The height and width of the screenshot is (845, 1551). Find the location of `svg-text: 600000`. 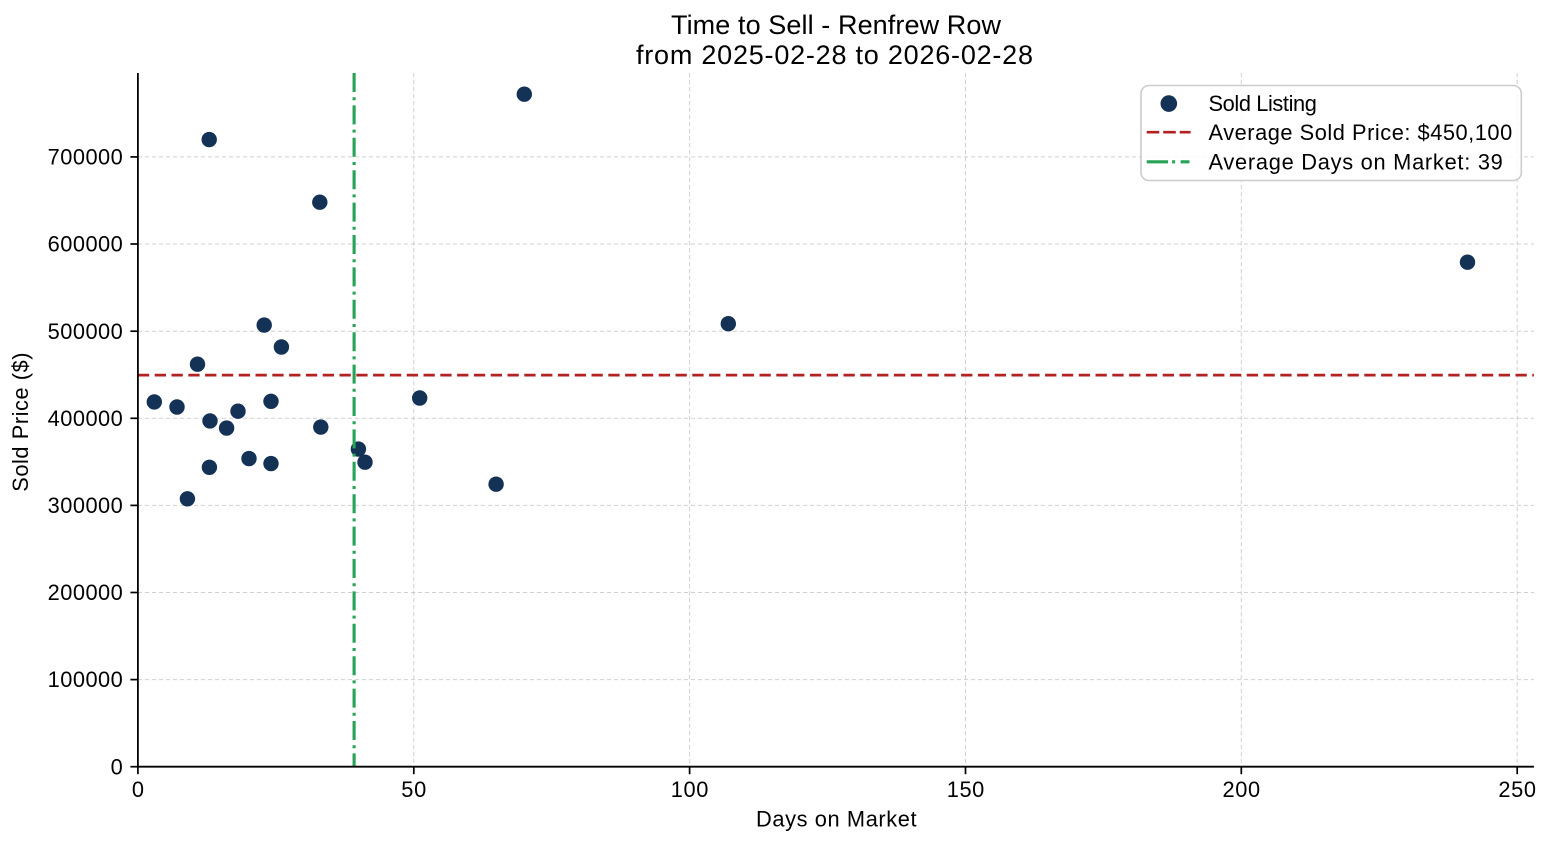

svg-text: 600000 is located at coordinates (85, 244).